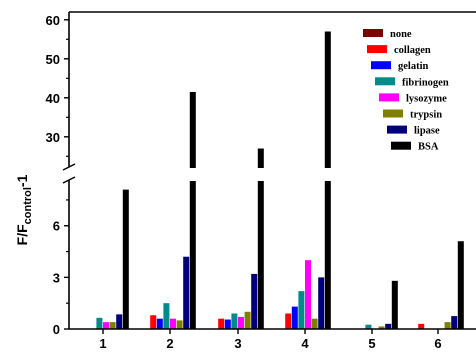  I want to click on legend-swatch-gelatin, so click(381, 65).